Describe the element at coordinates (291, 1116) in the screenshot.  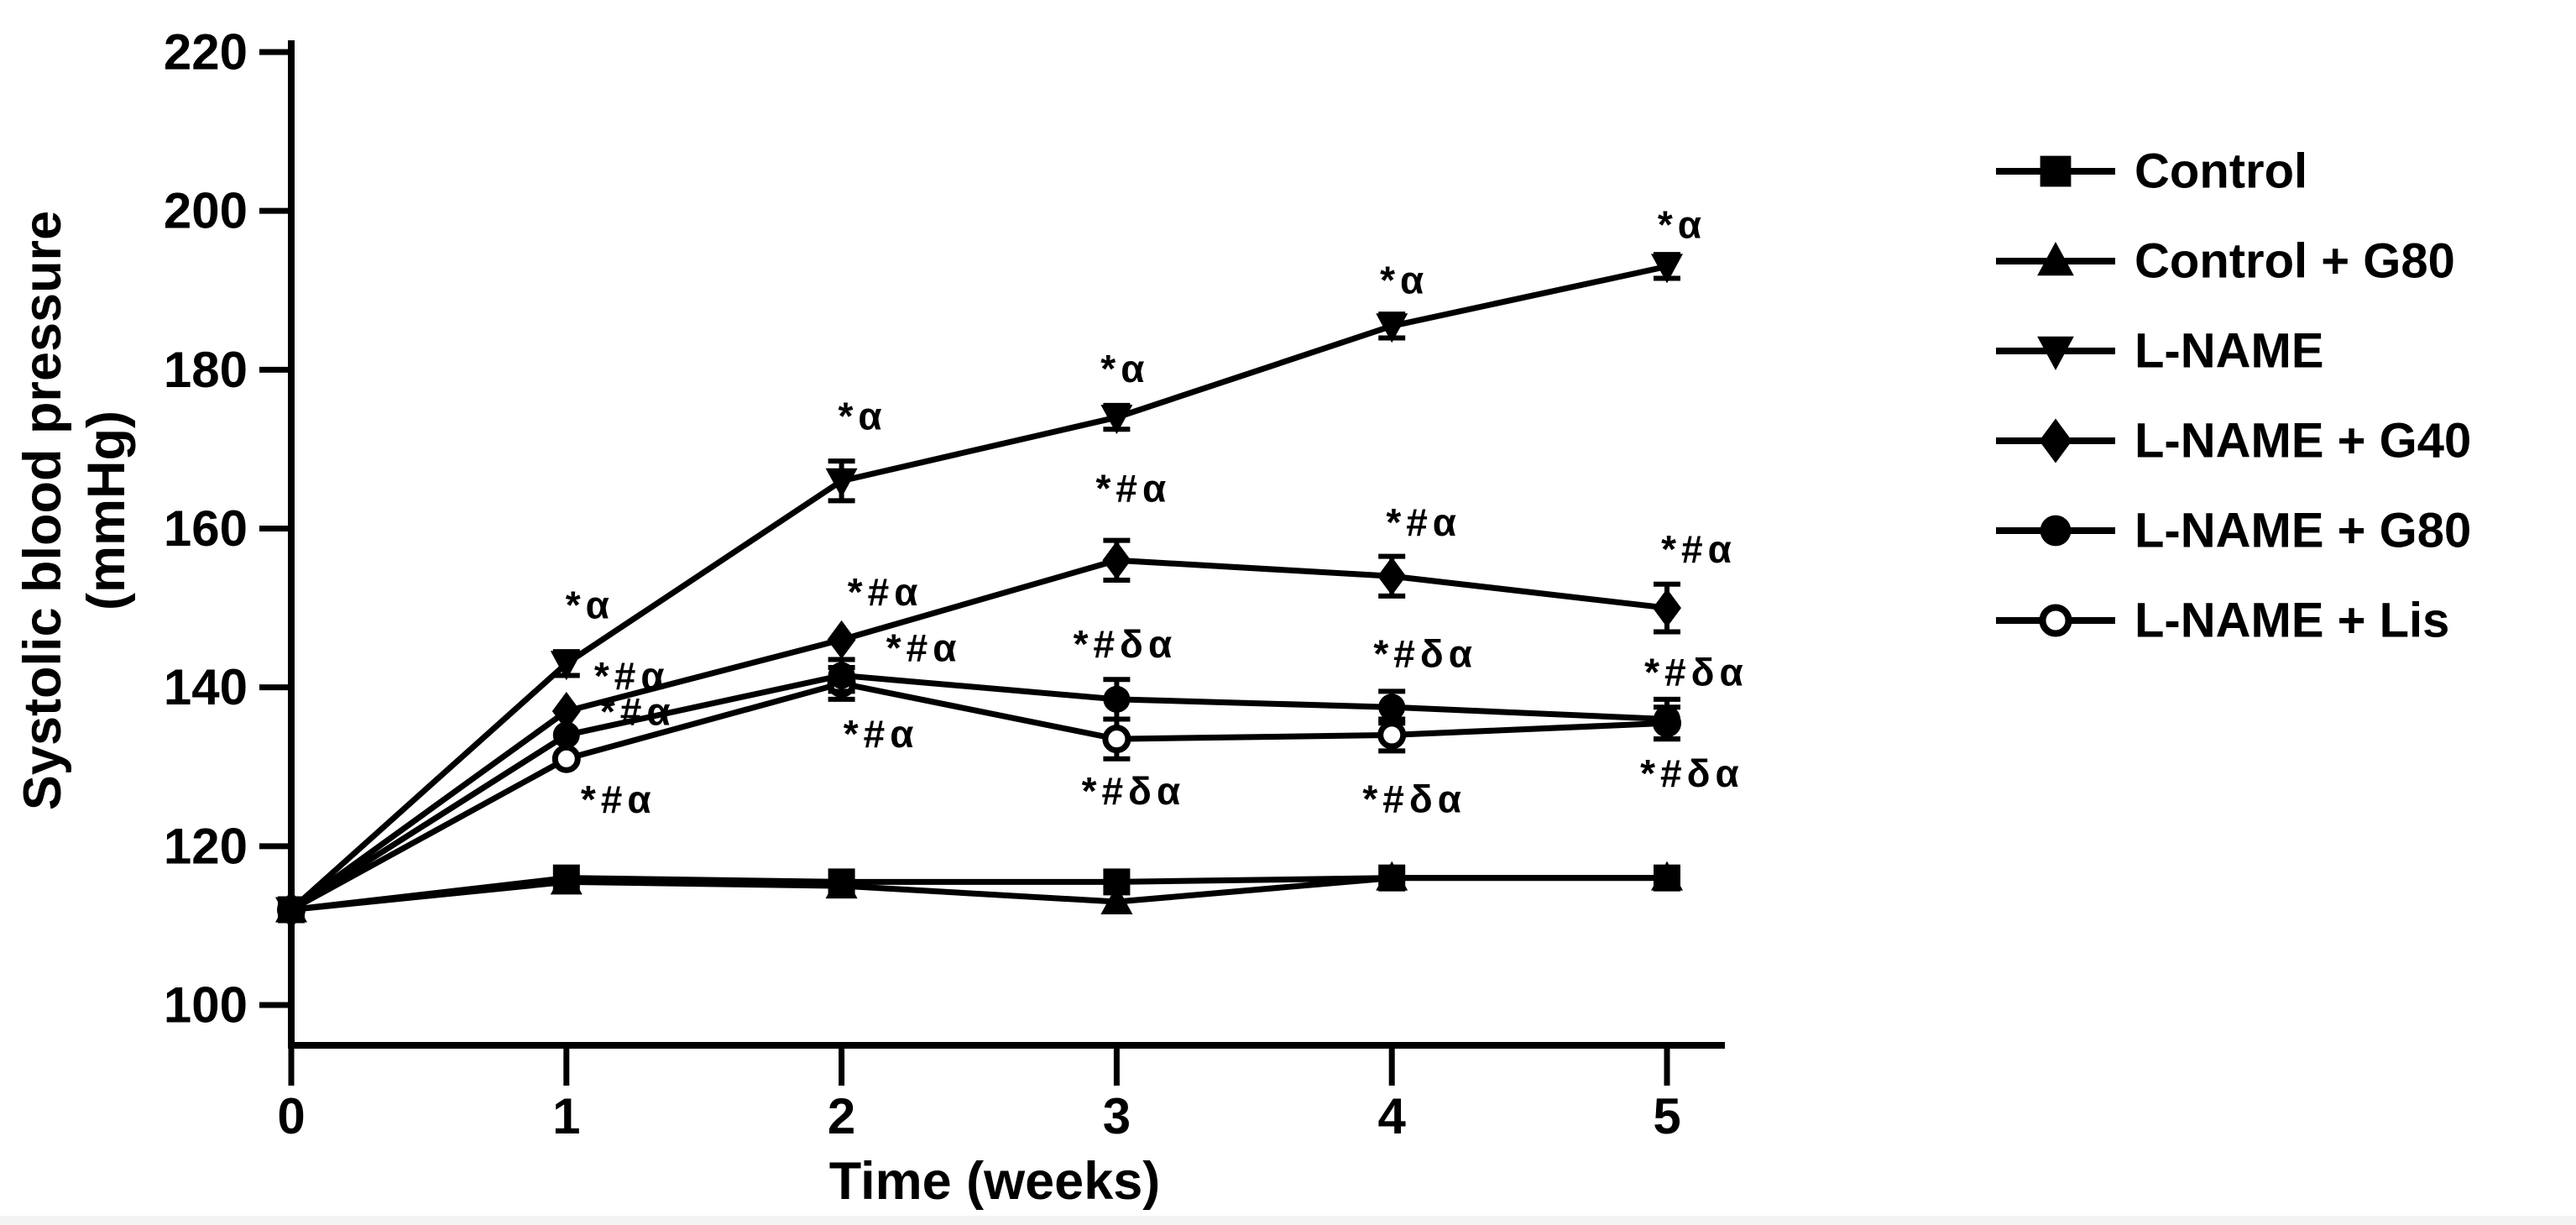
I see `x-tick-label: 0` at that location.